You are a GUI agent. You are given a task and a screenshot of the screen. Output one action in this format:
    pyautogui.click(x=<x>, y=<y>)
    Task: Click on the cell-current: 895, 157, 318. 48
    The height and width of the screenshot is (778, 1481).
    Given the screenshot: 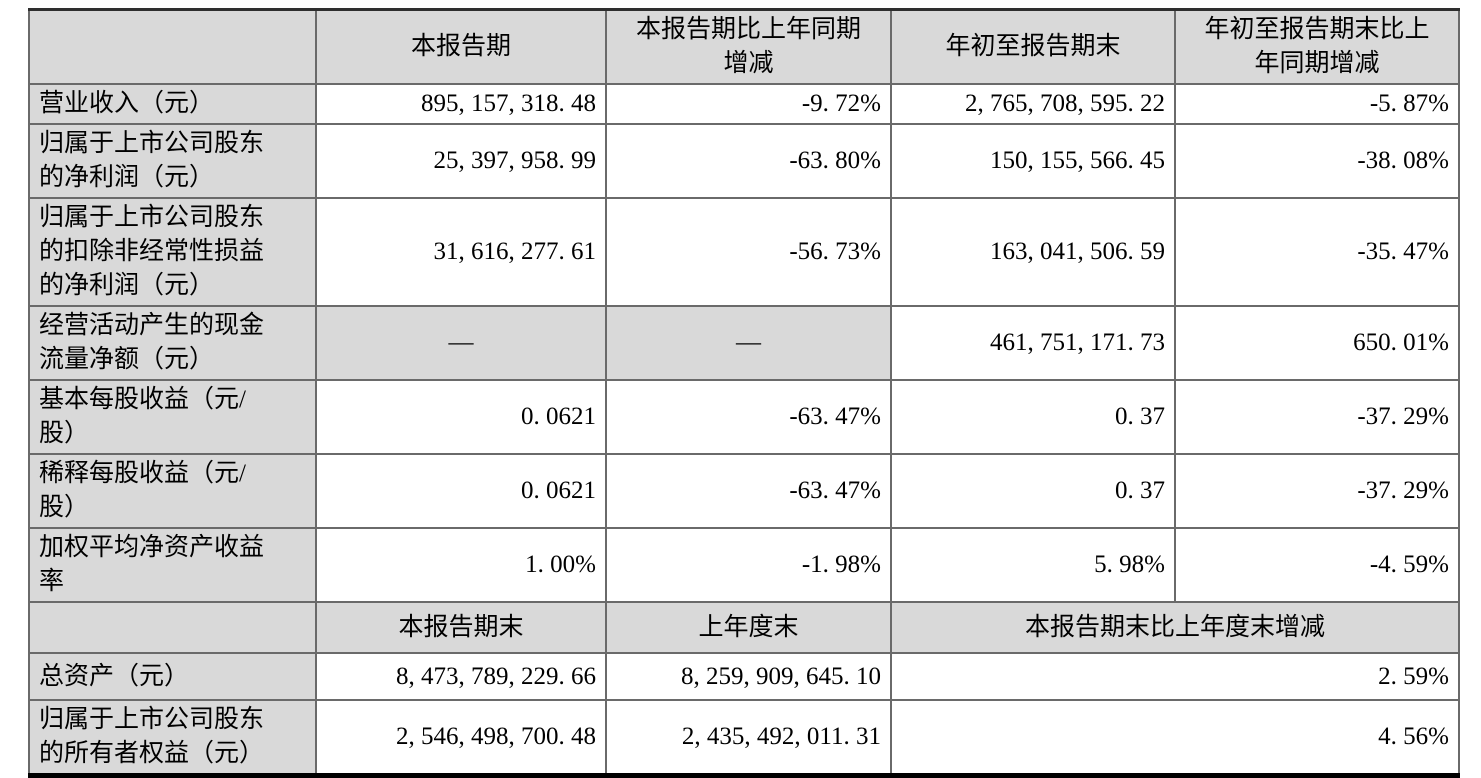 What is the action you would take?
    pyautogui.click(x=461, y=104)
    